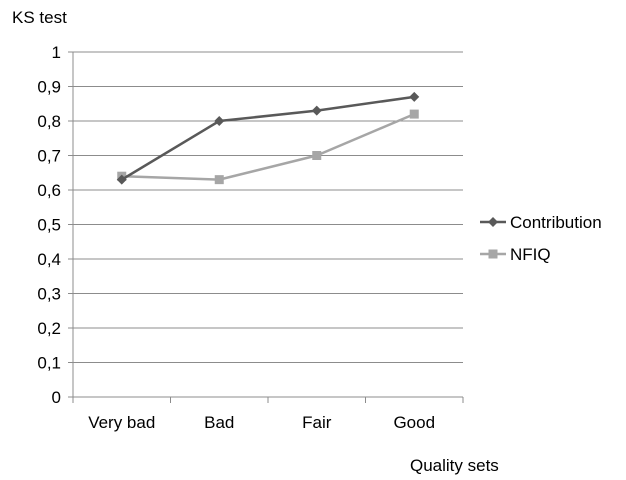 This screenshot has width=626, height=480. Describe the element at coordinates (56, 397) in the screenshot. I see `y-tick-label: 0` at that location.